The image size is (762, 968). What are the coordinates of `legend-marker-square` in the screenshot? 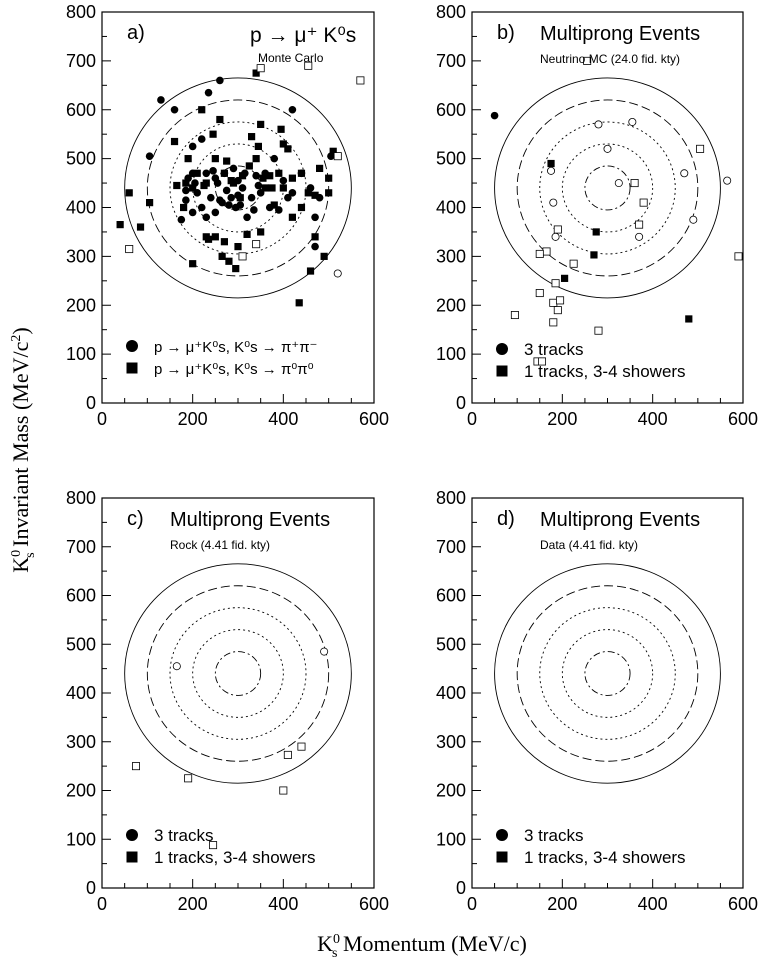 It's located at (502, 857).